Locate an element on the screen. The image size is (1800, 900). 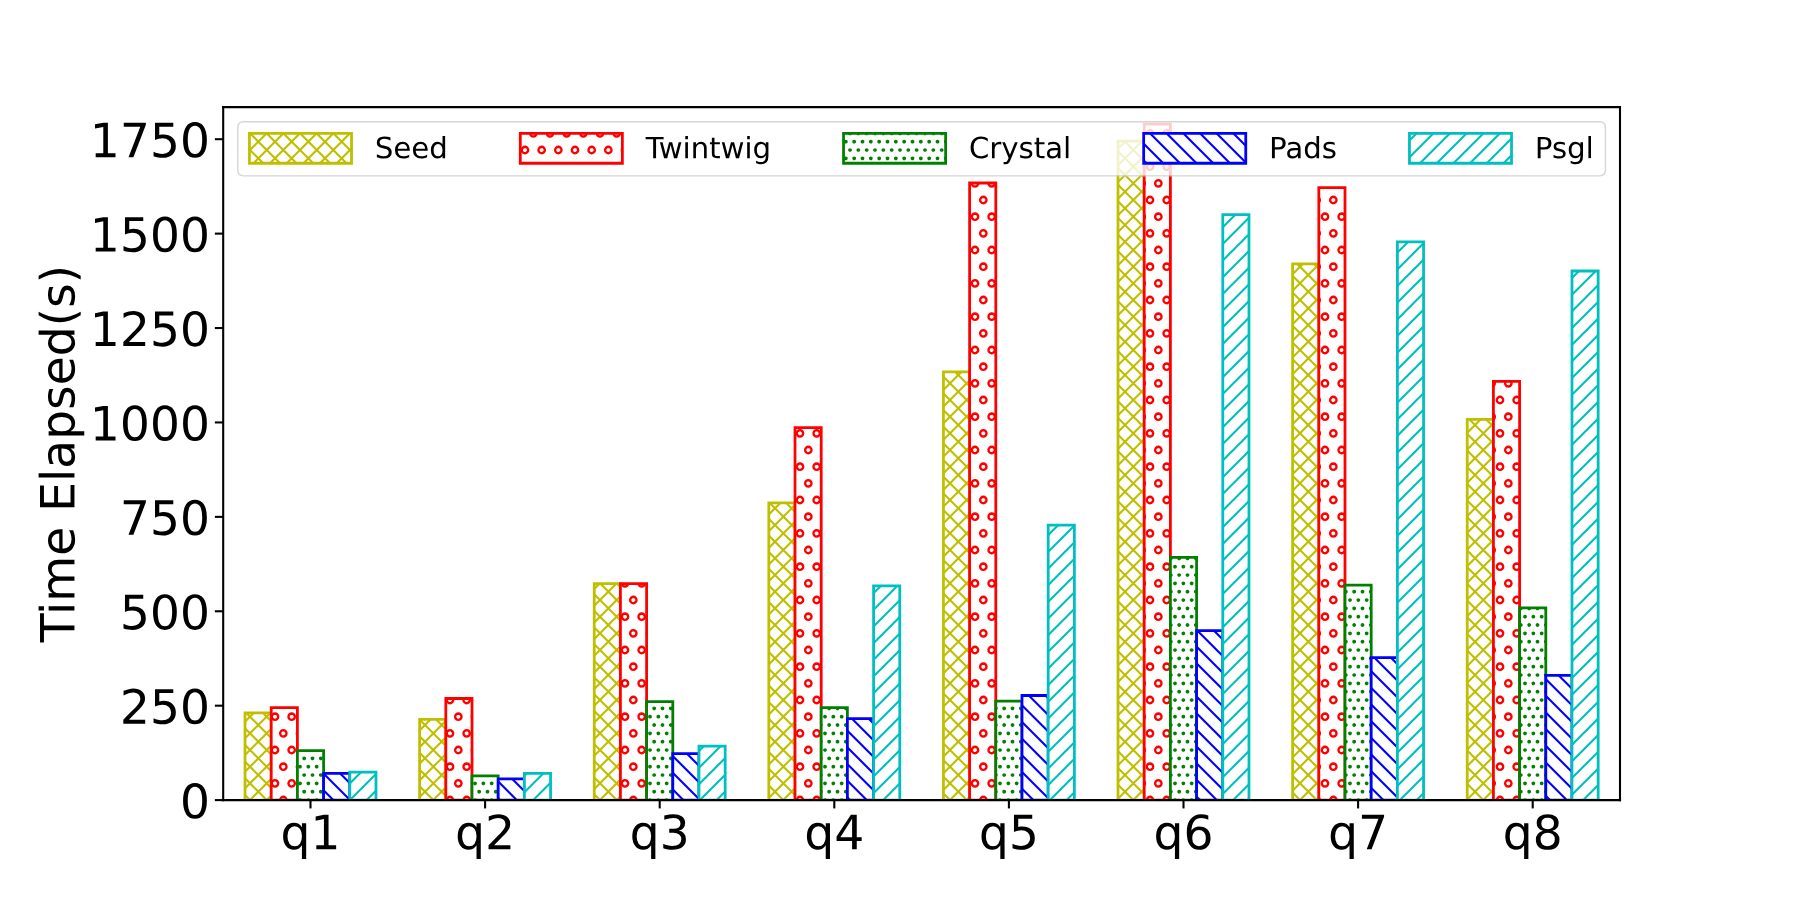
legend-label: Psgl is located at coordinates (1564, 150).